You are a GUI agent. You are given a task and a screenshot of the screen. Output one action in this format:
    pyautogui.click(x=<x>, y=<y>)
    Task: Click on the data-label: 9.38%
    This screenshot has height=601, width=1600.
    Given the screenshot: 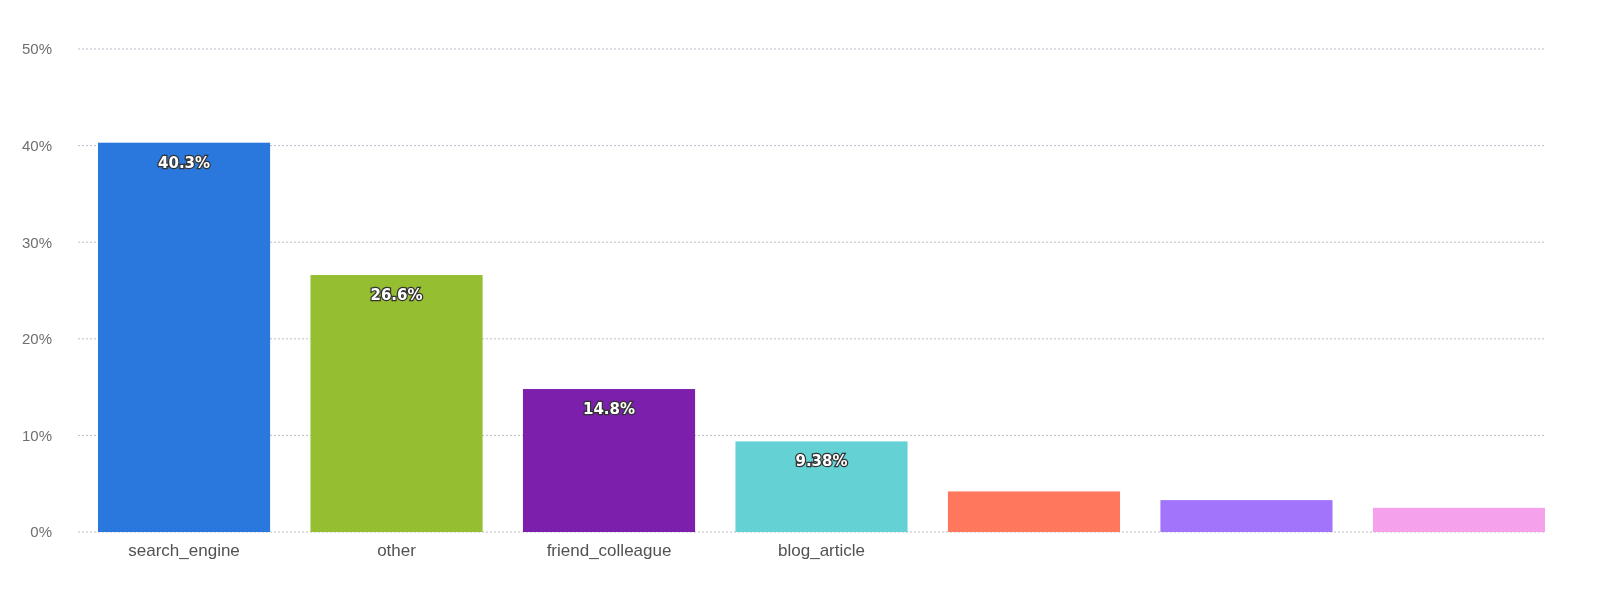 What is the action you would take?
    pyautogui.click(x=821, y=461)
    